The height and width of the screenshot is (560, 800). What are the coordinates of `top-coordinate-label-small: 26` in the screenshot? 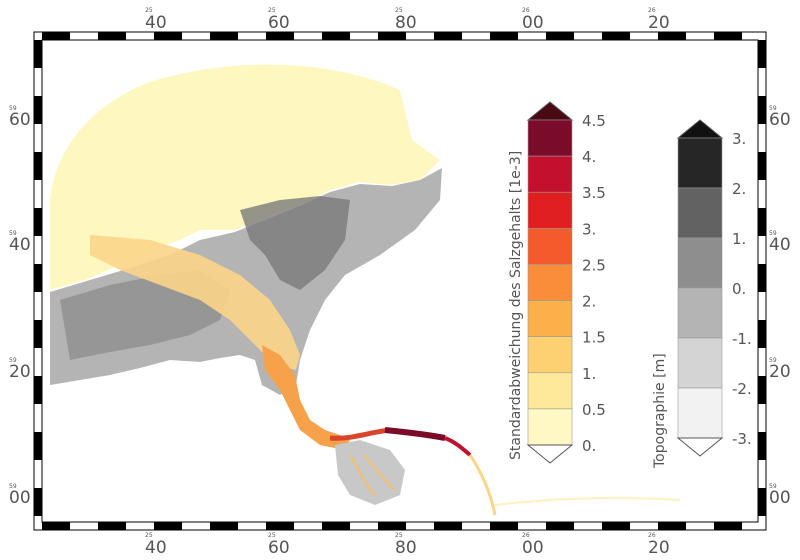 It's located at (652, 10).